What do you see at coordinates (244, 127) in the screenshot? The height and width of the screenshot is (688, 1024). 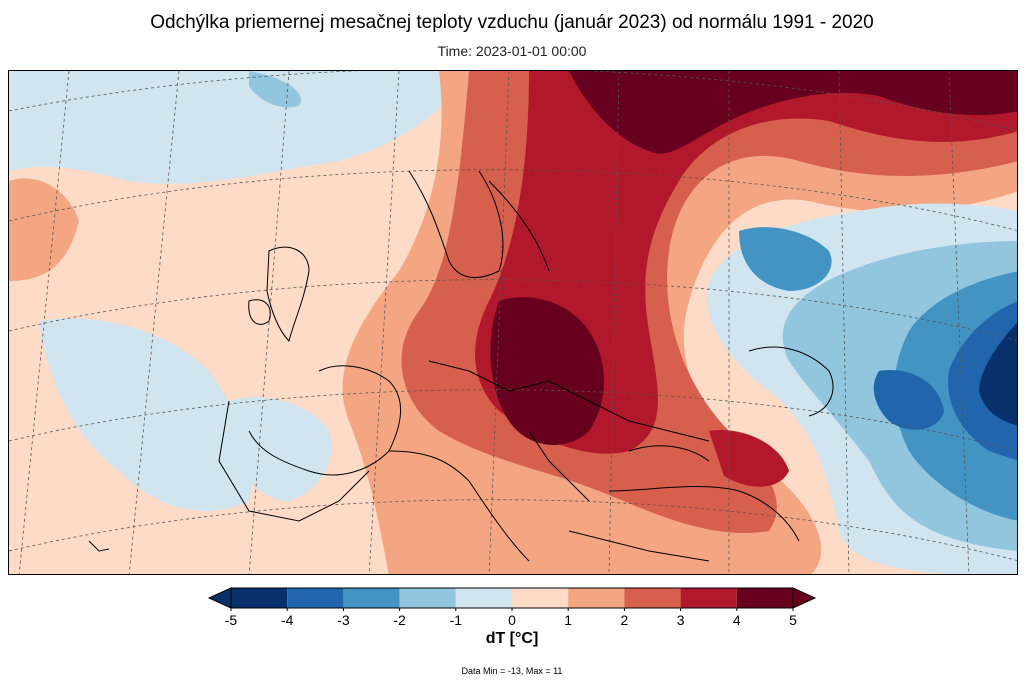 I see `anomaly-zone-atlantic-north` at bounding box center [244, 127].